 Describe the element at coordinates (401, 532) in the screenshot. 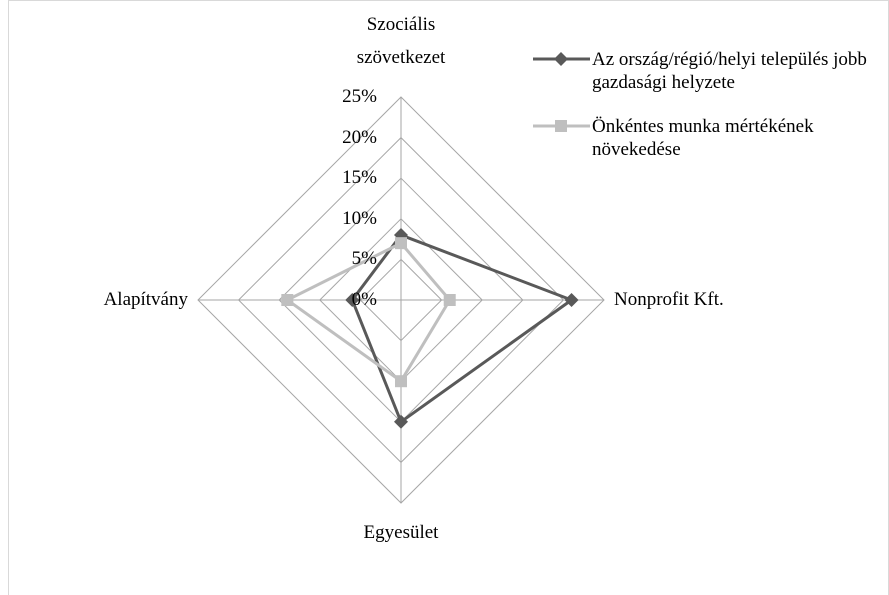

I see `category-label: Egyesület` at that location.